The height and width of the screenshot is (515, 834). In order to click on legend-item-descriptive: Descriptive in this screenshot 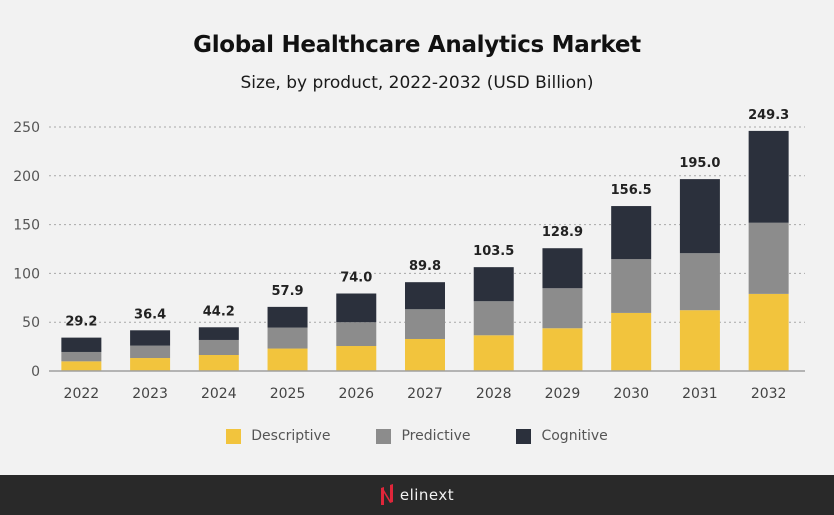, I will do `click(278, 436)`.